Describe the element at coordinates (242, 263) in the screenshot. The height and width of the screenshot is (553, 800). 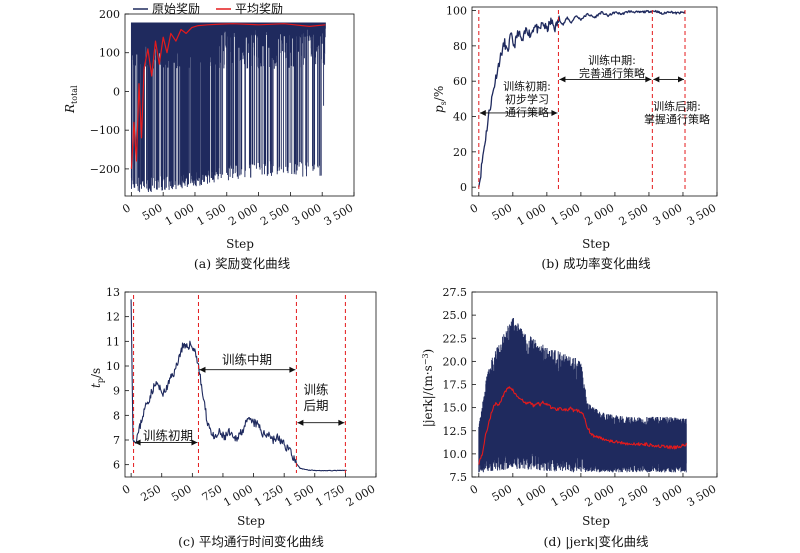
I see `reward-caption: (a) 奖励变化曲线` at that location.